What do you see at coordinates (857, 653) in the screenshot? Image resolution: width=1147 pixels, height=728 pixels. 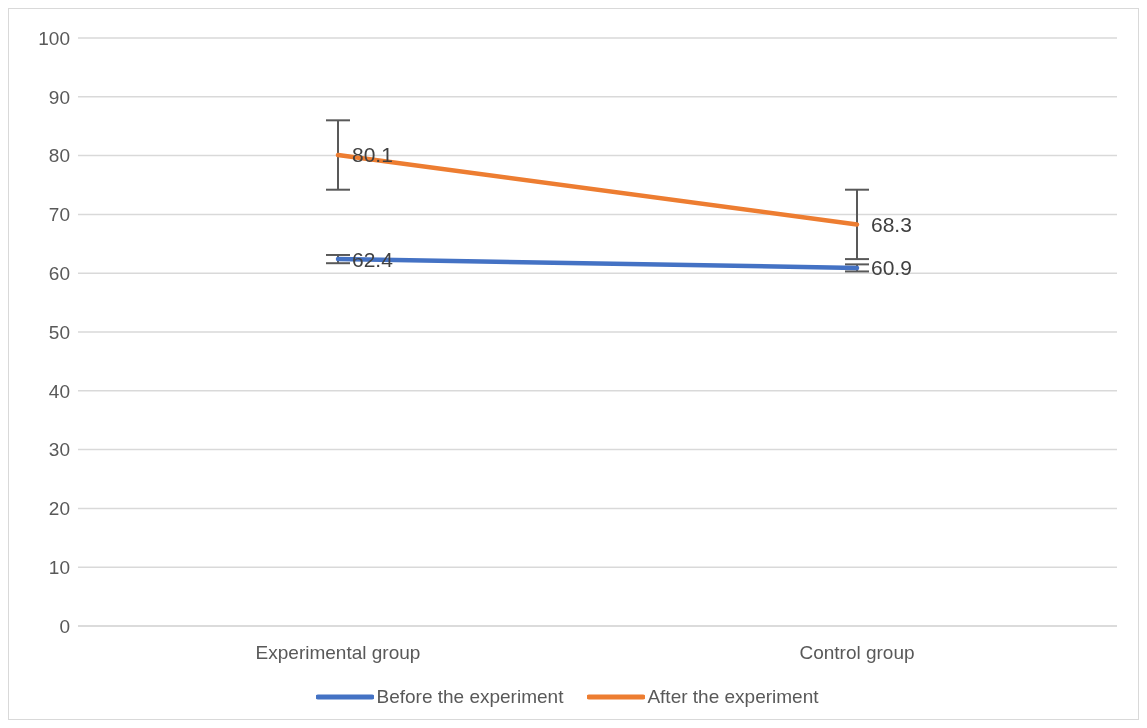 I see `x-tick-label: Control group` at bounding box center [857, 653].